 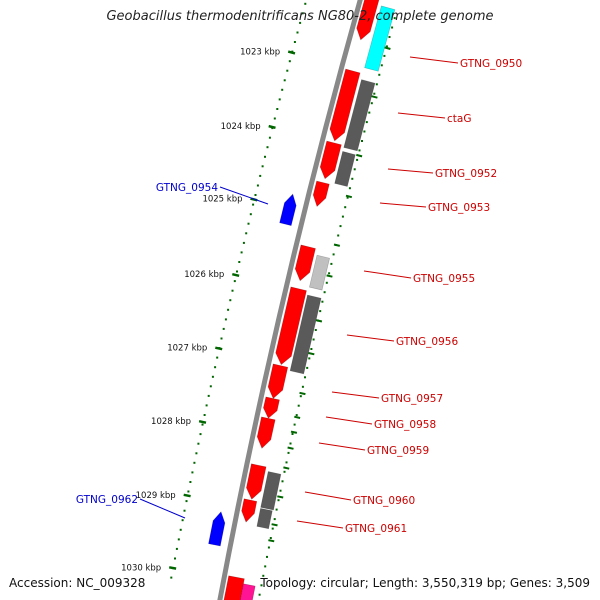 I want to click on gene-label-gtng-0954: GTNG_0954, so click(x=187, y=188).